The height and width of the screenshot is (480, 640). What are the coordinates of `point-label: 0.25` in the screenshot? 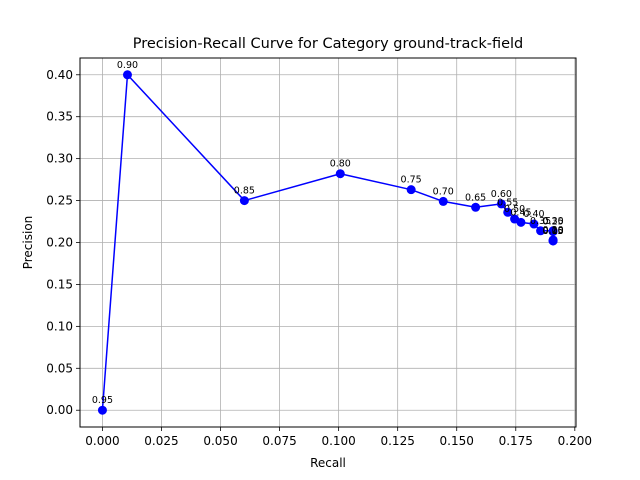 It's located at (553, 222).